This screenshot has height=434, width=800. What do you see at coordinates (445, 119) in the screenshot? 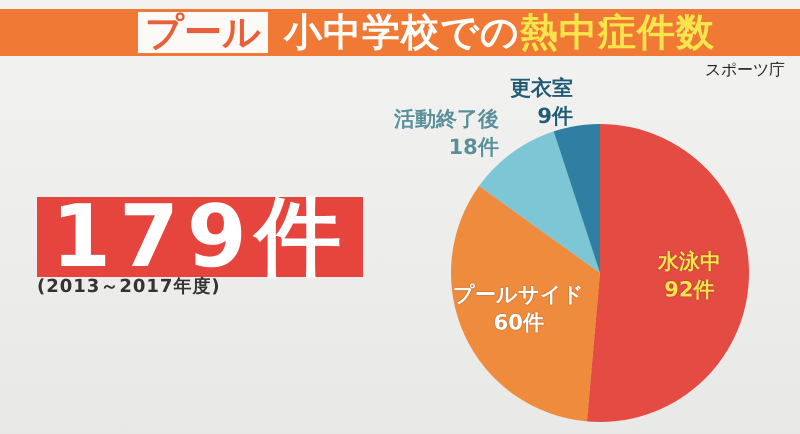
I see `slice-label: 活動終了後` at bounding box center [445, 119].